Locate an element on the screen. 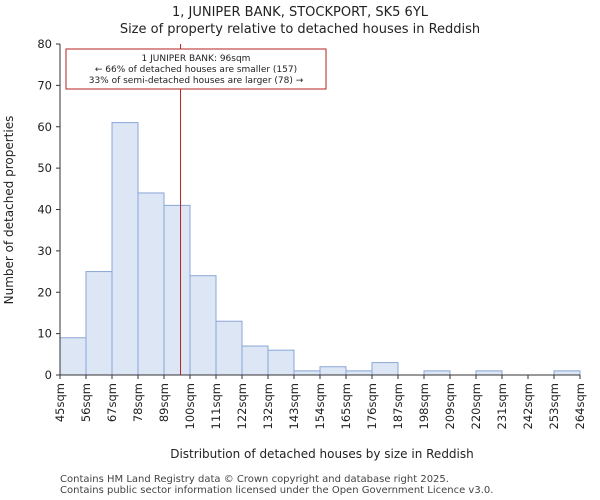 The height and width of the screenshot is (500, 600). bar-154sqm is located at coordinates (333, 371).